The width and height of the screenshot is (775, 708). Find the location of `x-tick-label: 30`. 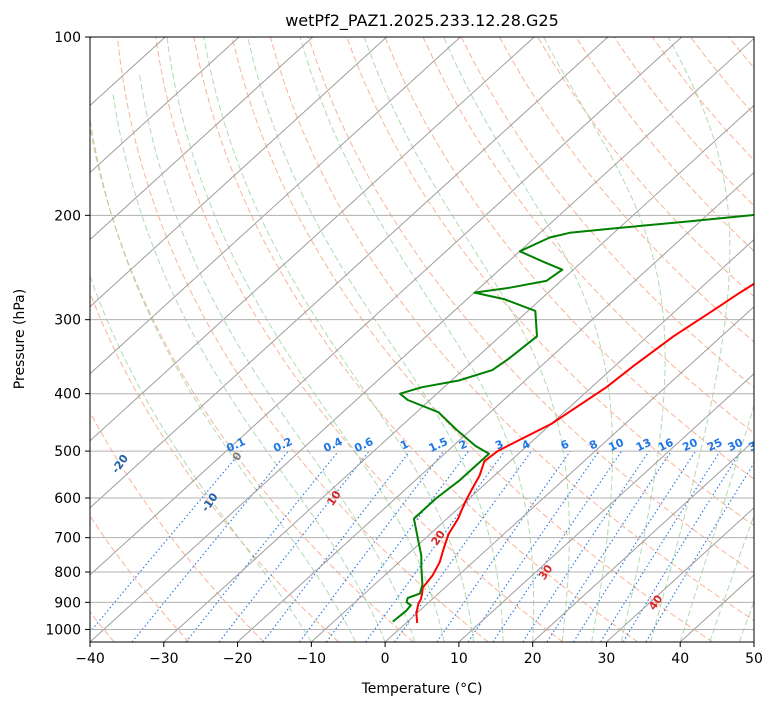

x-tick-label: 30 is located at coordinates (607, 659).